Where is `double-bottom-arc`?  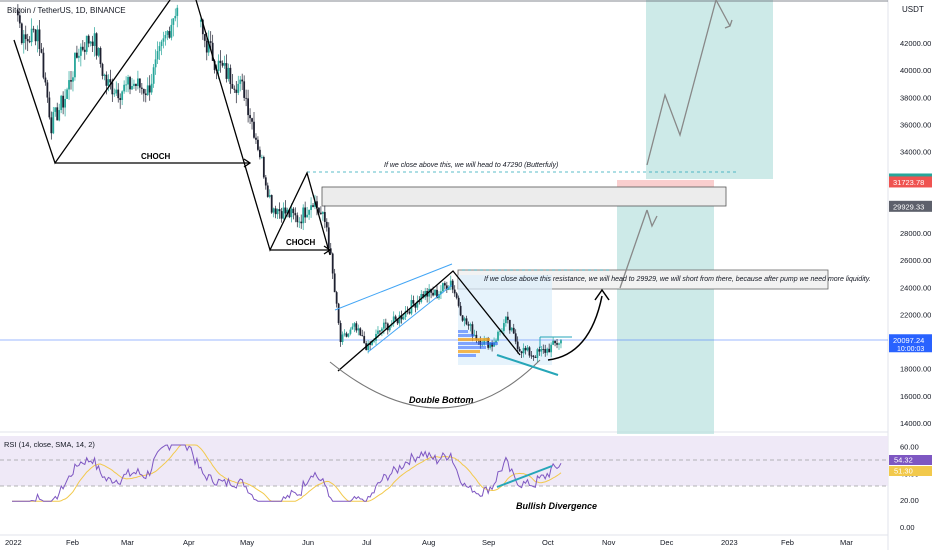 double-bottom-arc is located at coordinates (435, 384).